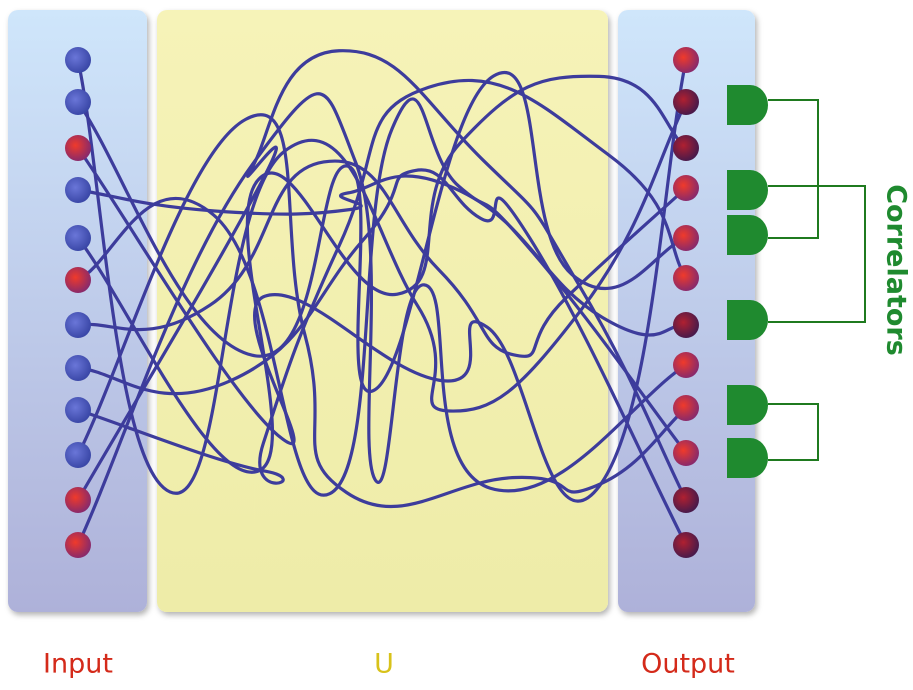  What do you see at coordinates (686, 311) in the screenshot?
I see `output-panel` at bounding box center [686, 311].